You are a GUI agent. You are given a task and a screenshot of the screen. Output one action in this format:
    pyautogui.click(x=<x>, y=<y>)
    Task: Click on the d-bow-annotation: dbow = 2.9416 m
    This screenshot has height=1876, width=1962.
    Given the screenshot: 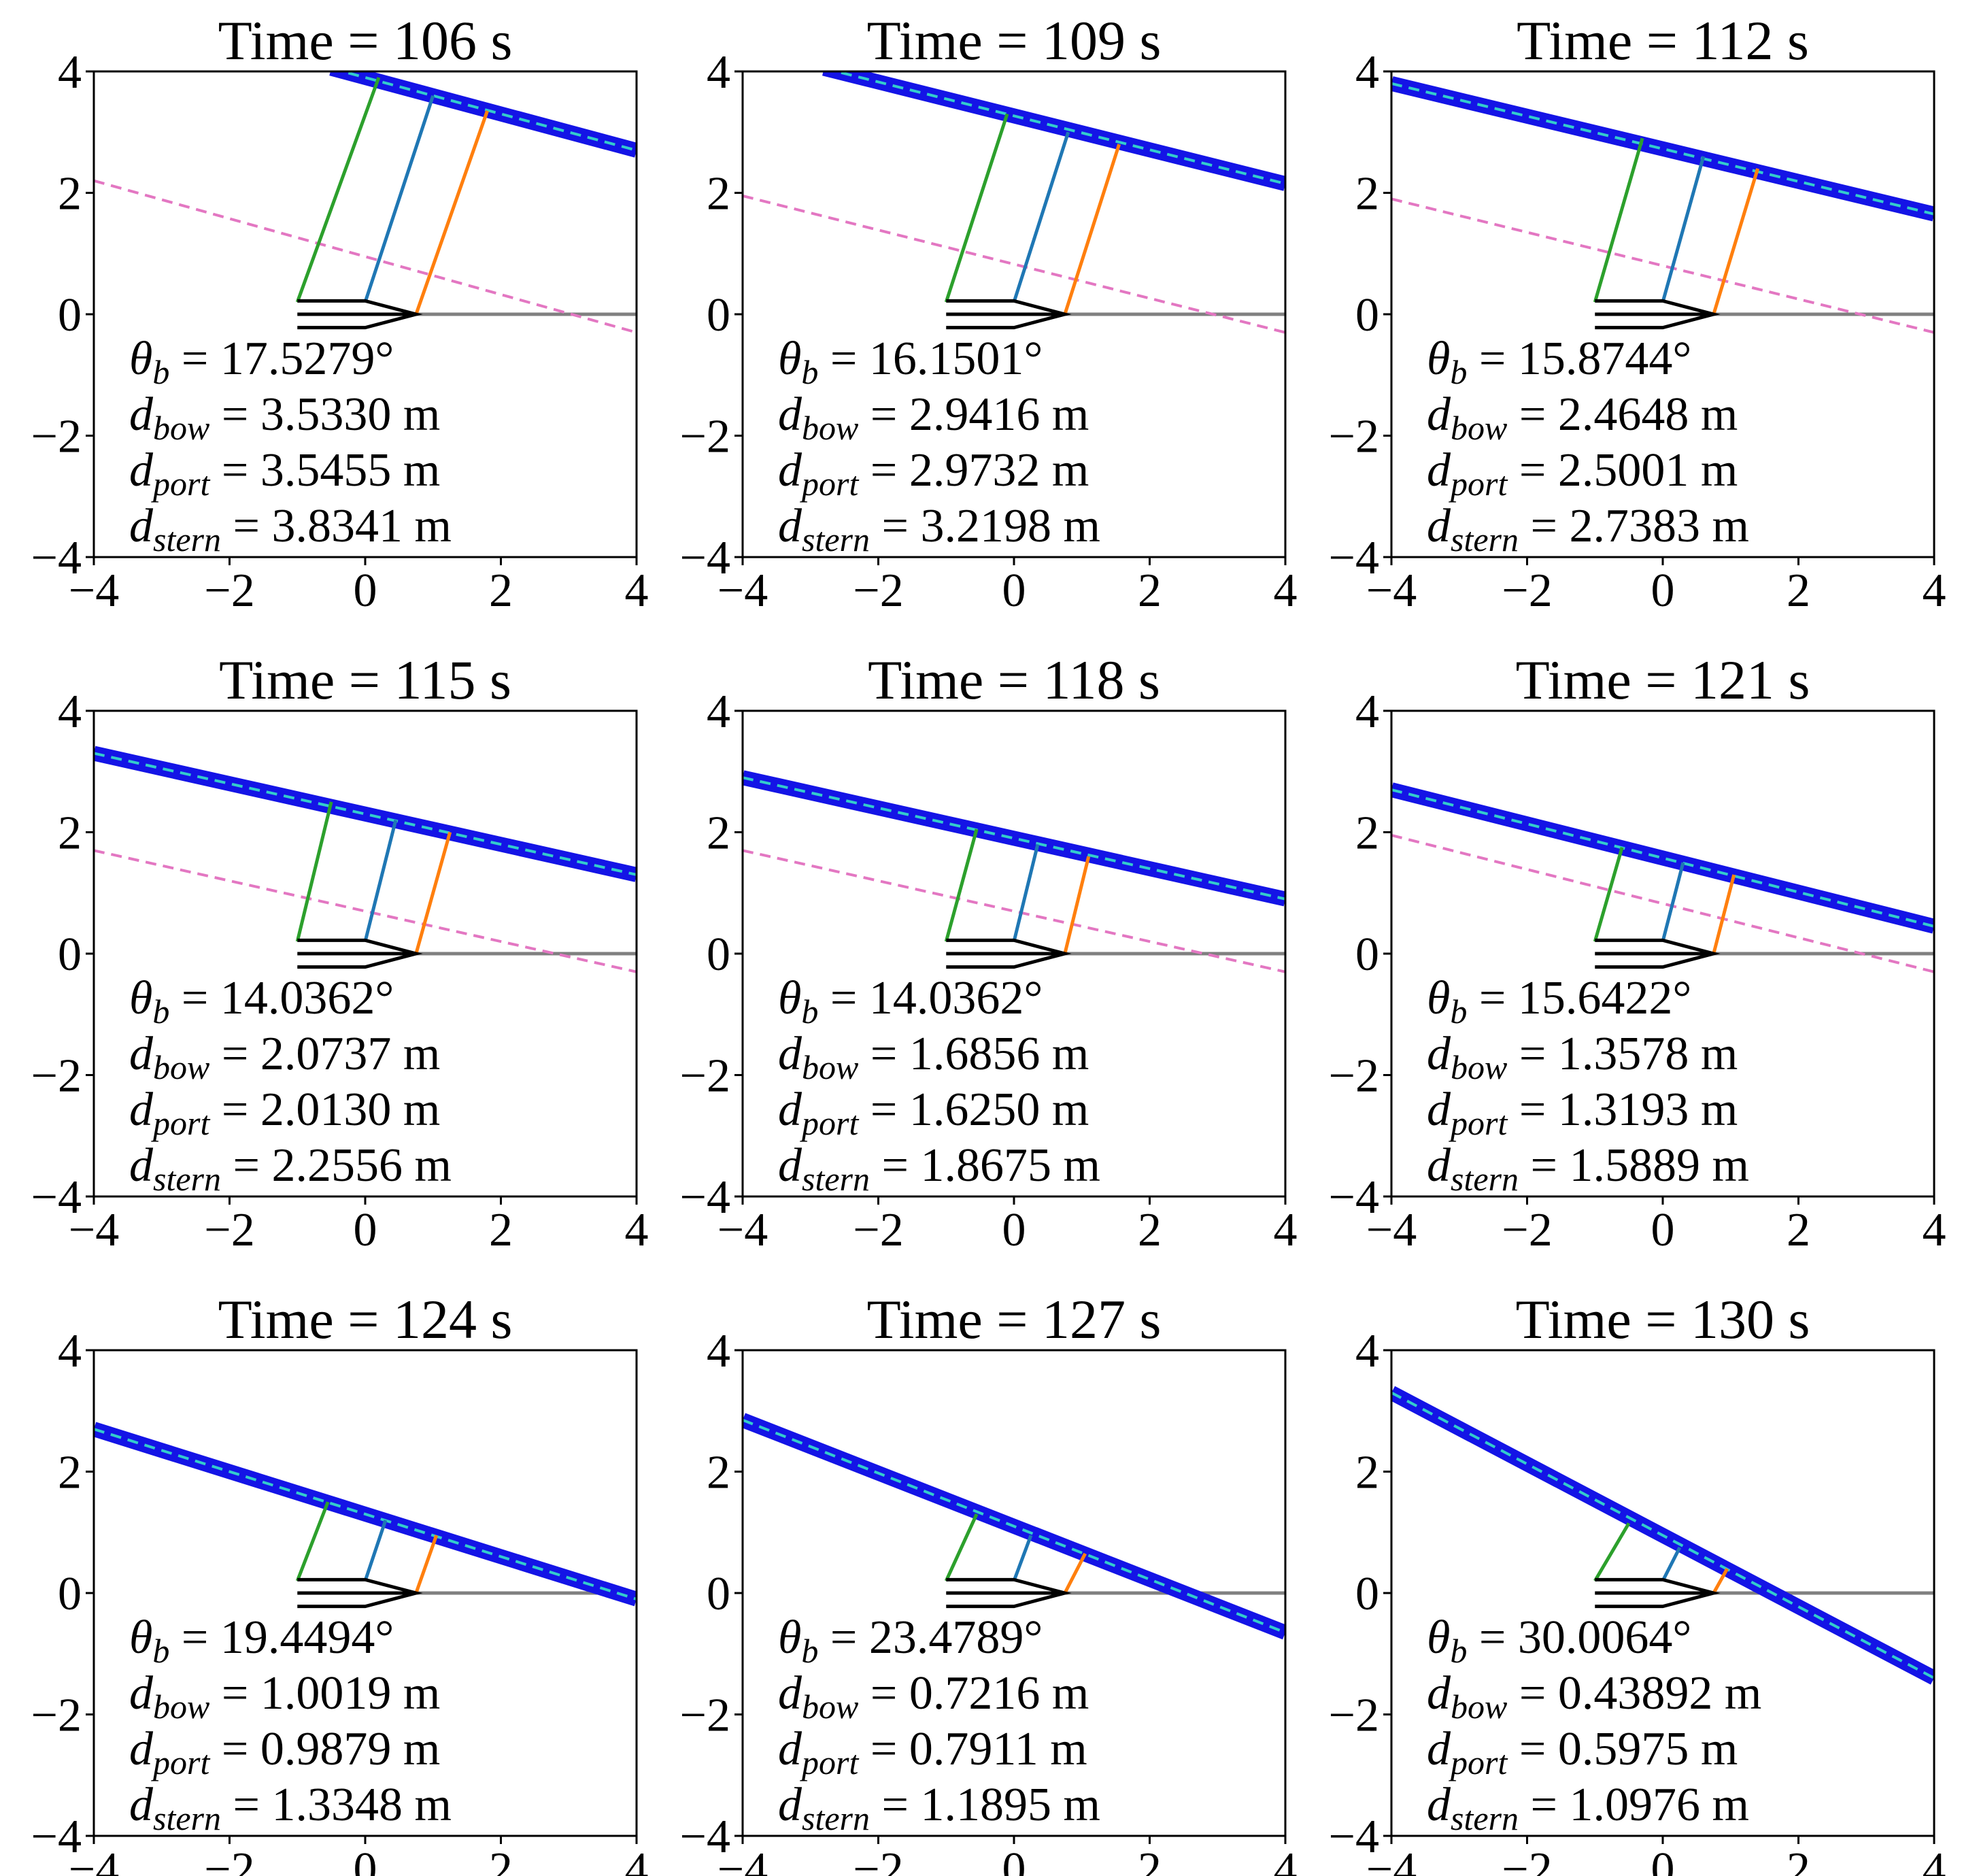 What is the action you would take?
    pyautogui.click(x=933, y=417)
    